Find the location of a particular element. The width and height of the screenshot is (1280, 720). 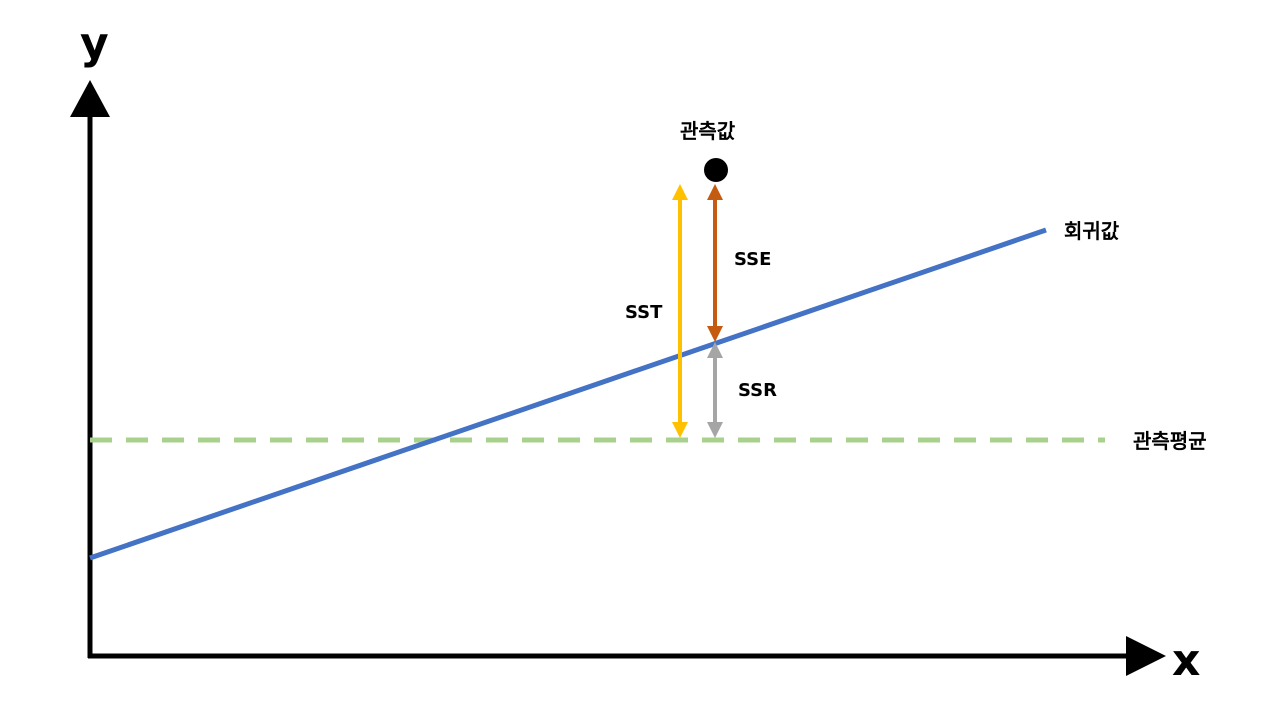

y-axis-arrowhead is located at coordinates (90, 98).